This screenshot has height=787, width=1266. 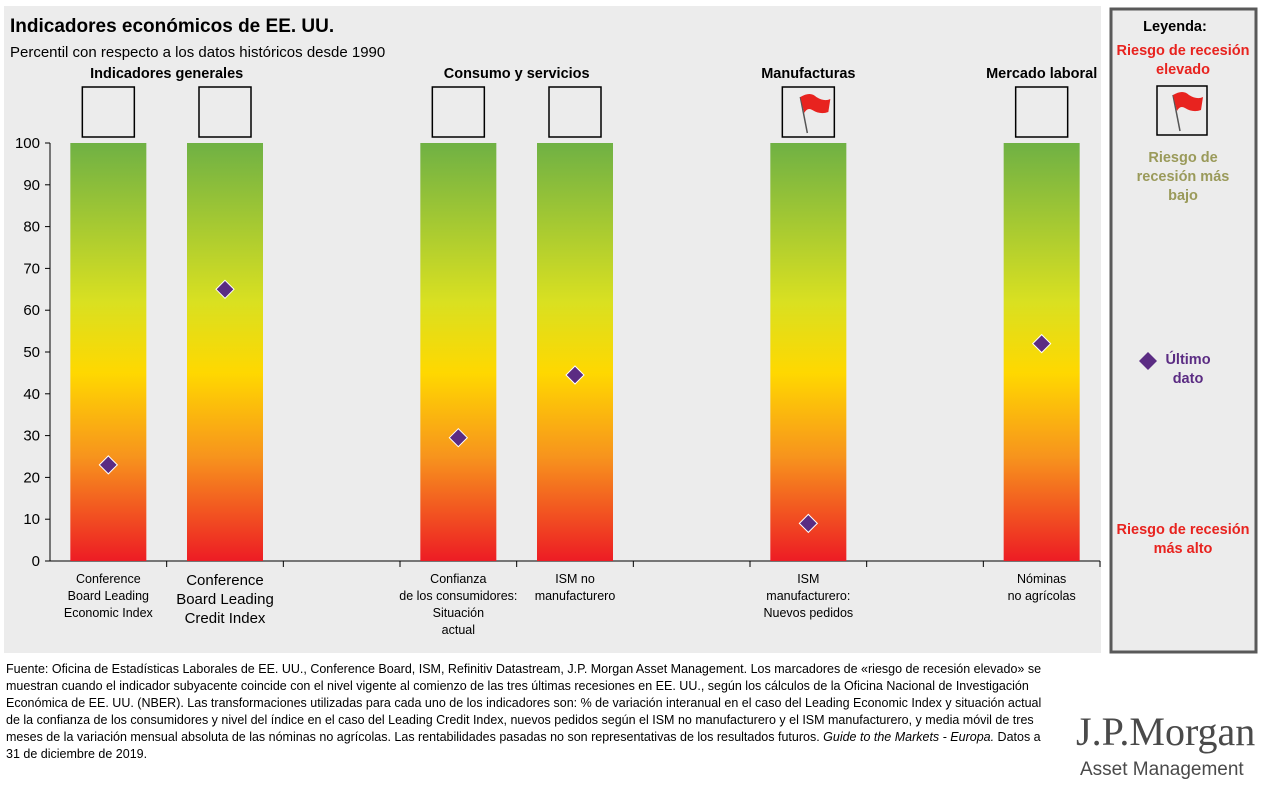 I want to click on legend-marker, so click(x=1148, y=361).